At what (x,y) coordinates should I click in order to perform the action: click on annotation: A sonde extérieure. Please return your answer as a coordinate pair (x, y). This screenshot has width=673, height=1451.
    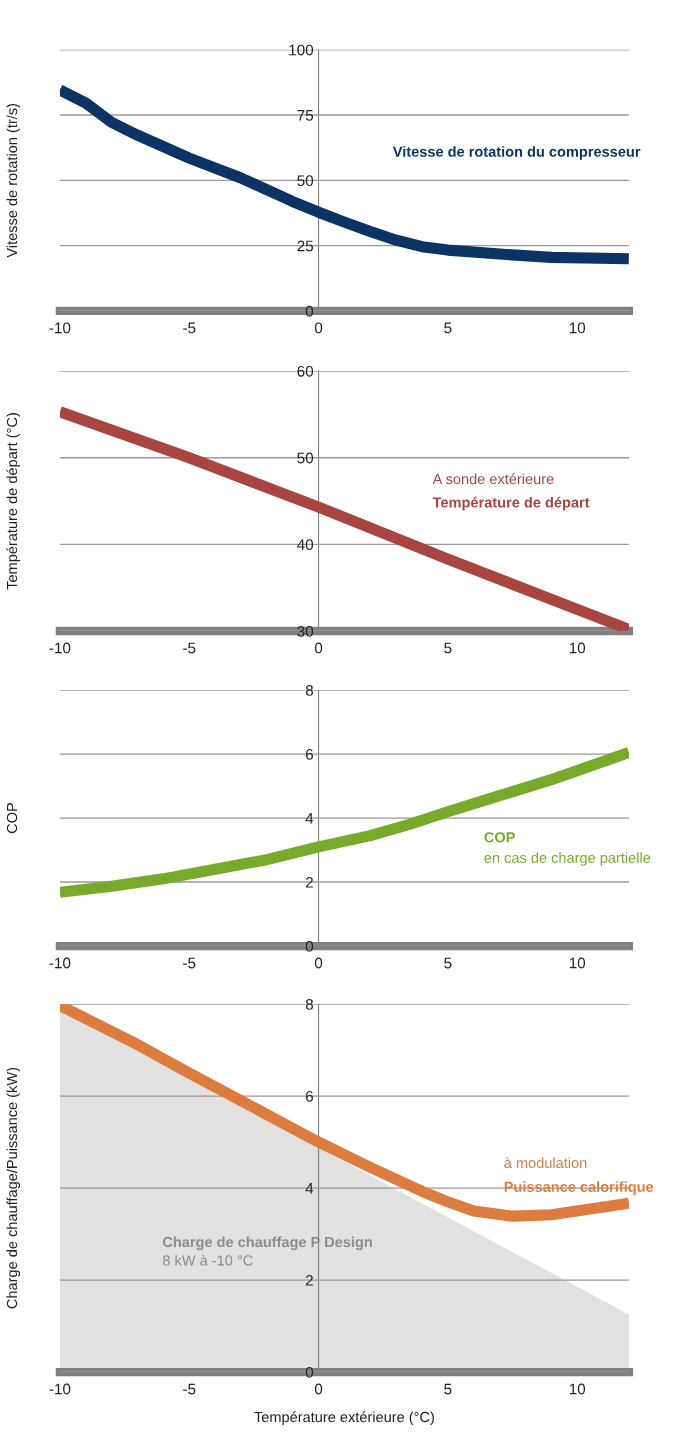
    Looking at the image, I should click on (493, 479).